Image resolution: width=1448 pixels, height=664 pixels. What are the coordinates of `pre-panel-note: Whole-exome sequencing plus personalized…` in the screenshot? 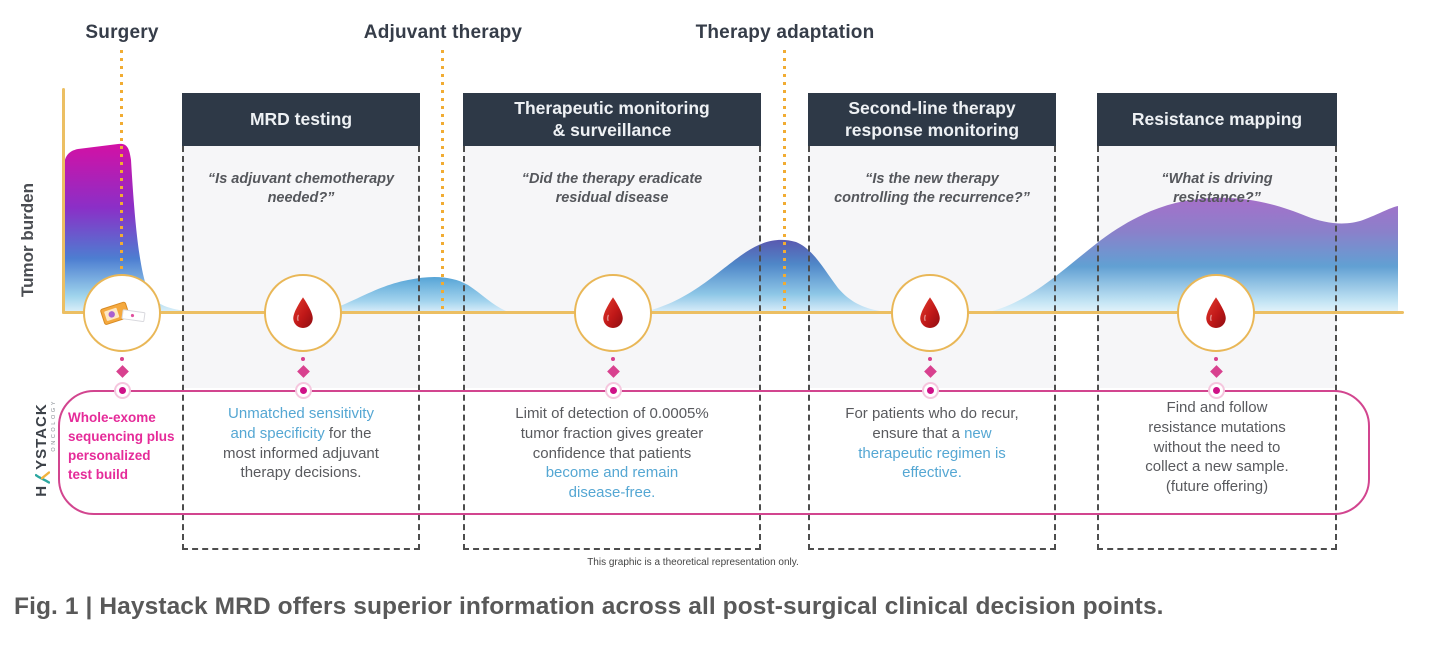 It's located at (124, 446).